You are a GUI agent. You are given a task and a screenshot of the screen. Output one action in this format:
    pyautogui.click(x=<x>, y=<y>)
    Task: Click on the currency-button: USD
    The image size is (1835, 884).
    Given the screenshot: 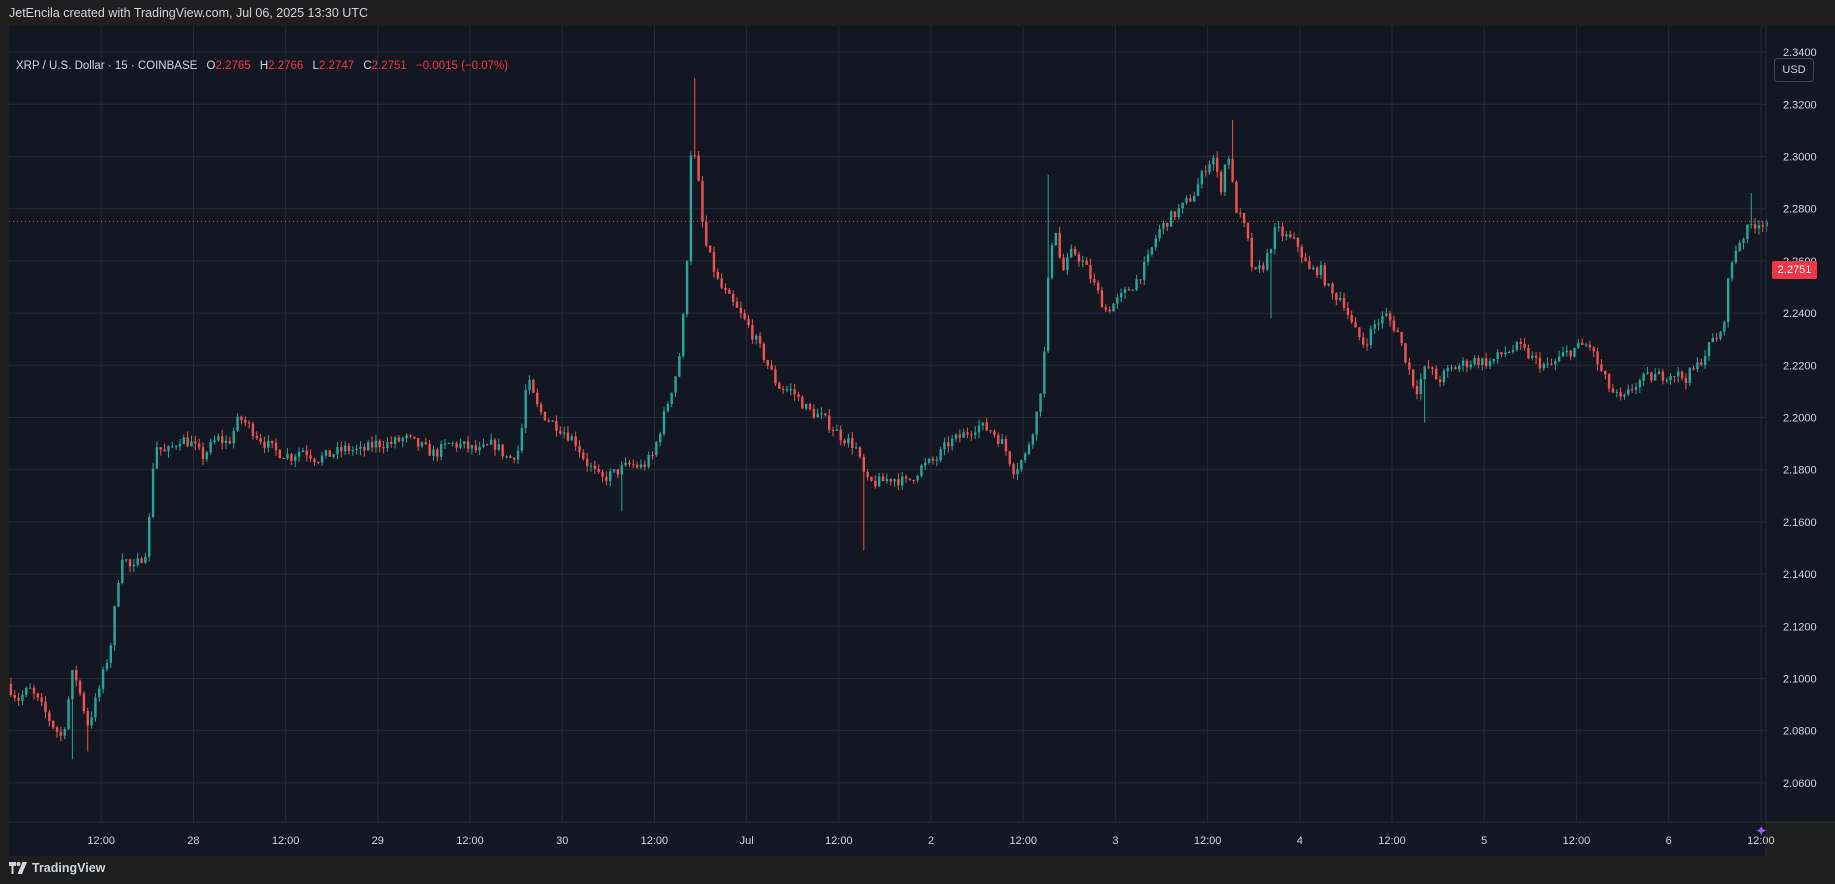 What is the action you would take?
    pyautogui.click(x=1794, y=70)
    